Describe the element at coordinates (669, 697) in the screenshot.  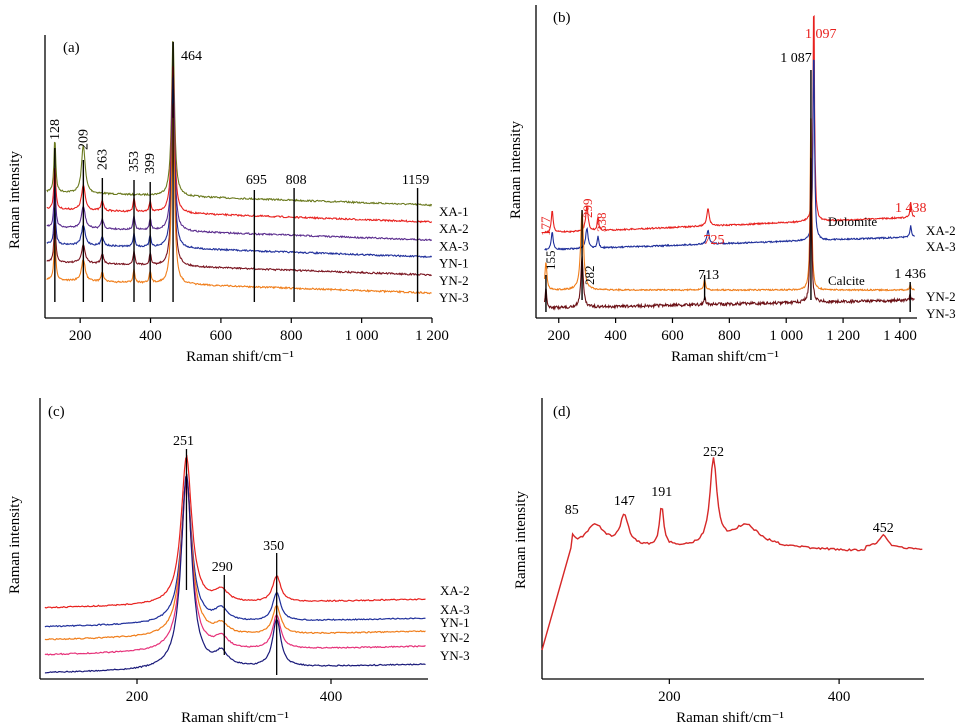
I see `panel-d-x-tick-label: 200` at that location.